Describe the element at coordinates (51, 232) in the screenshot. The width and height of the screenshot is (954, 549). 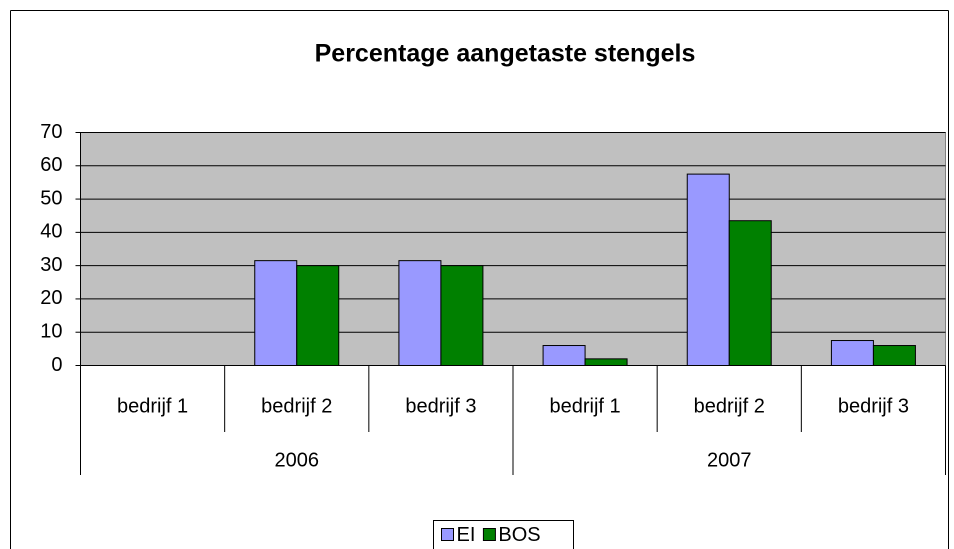
I see `y-tick-label: 40` at that location.